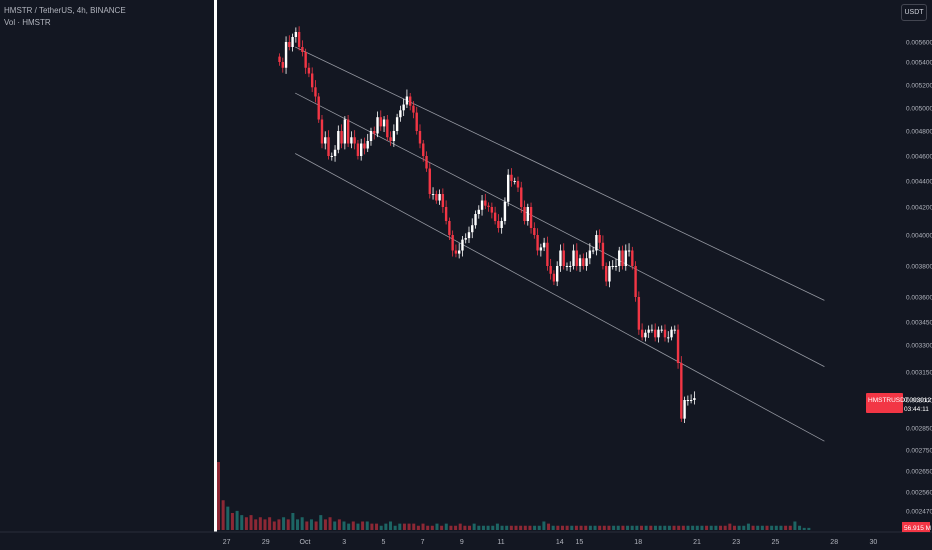  What do you see at coordinates (919, 493) in the screenshot?
I see `price-tick-label: 0.002560` at bounding box center [919, 493].